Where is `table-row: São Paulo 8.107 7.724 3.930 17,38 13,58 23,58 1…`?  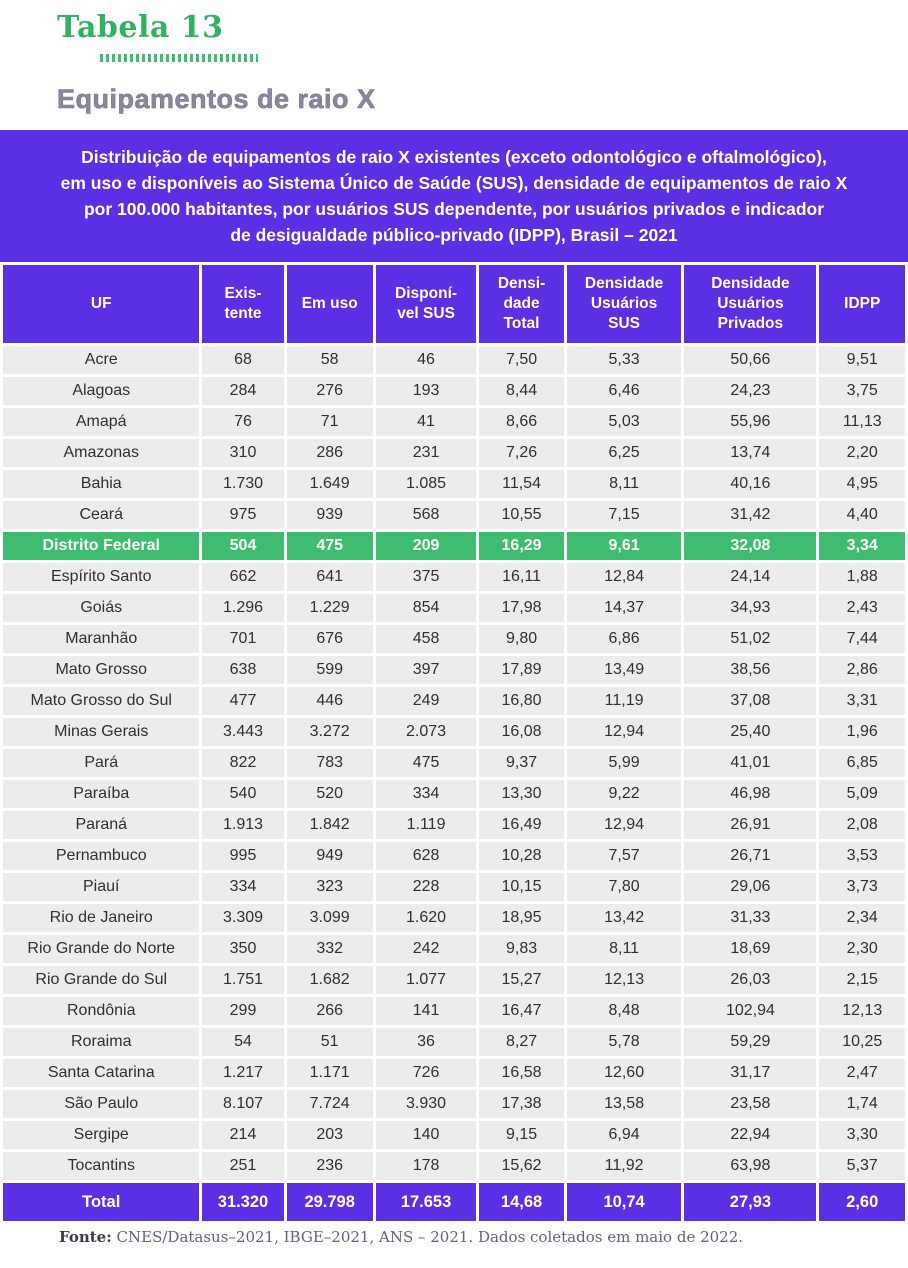 table-row: São Paulo 8.107 7.724 3.930 17,38 13,58 23,58 1… is located at coordinates (454, 1104).